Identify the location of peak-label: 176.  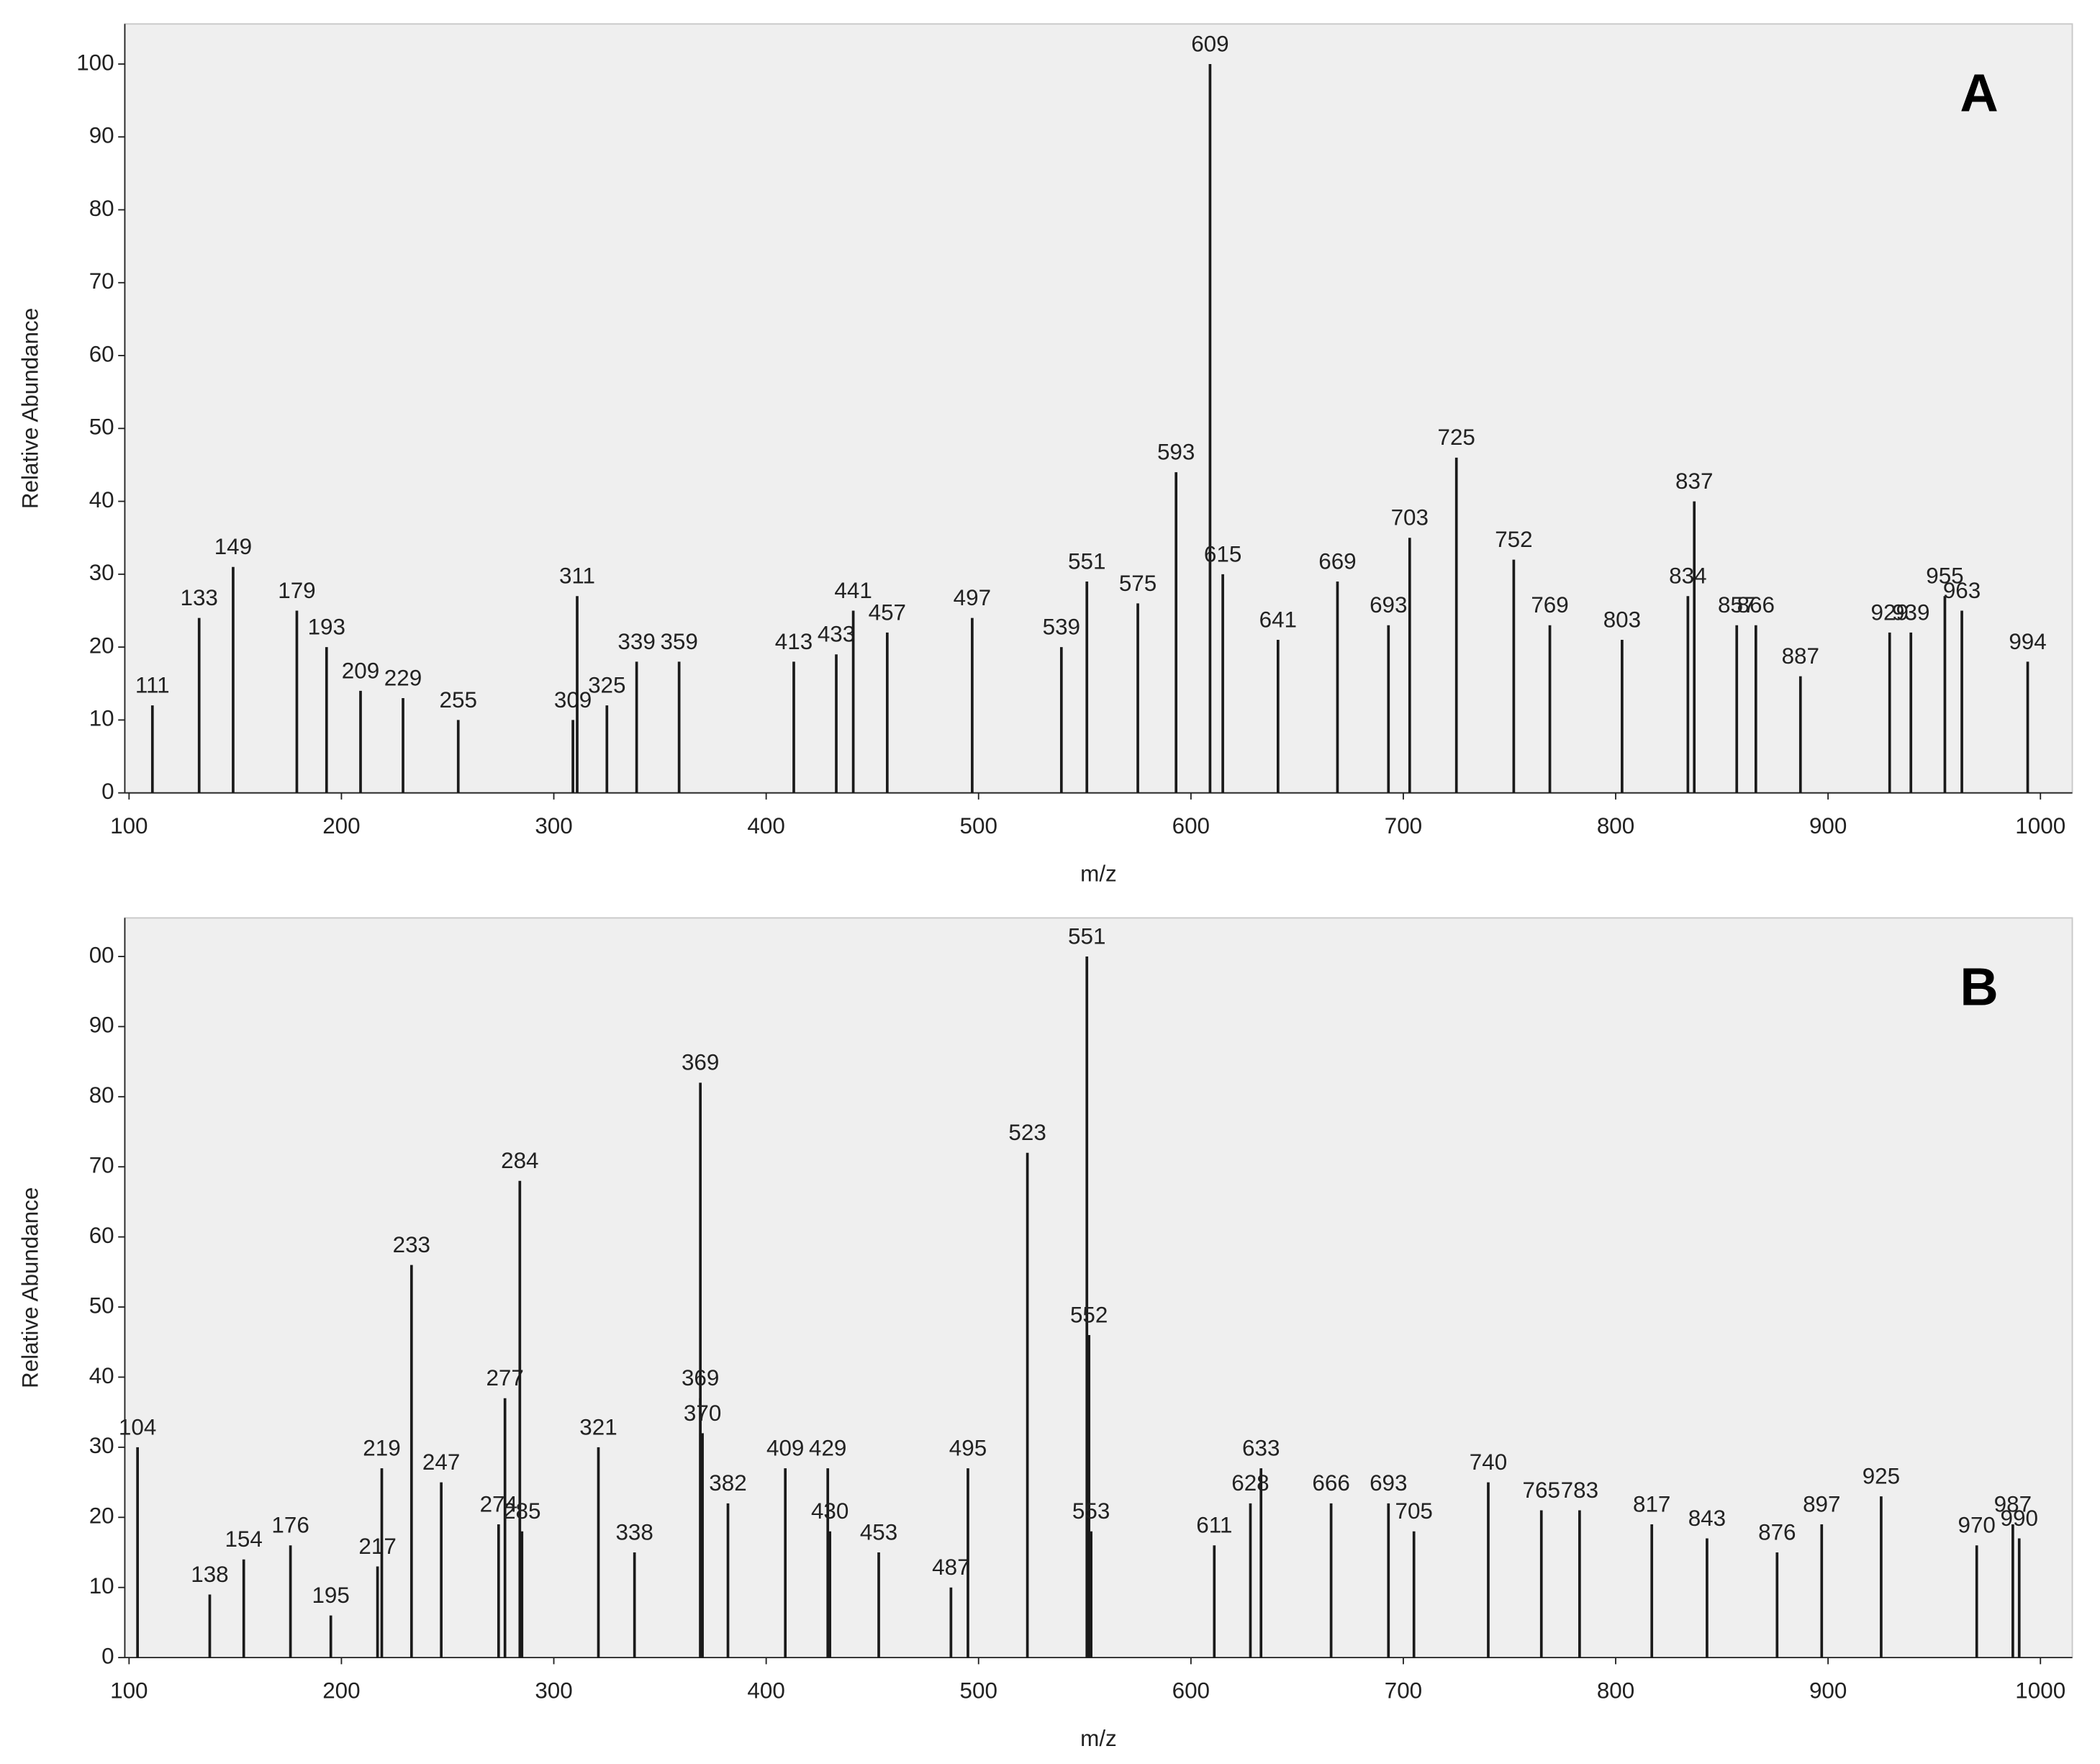
(290, 1525).